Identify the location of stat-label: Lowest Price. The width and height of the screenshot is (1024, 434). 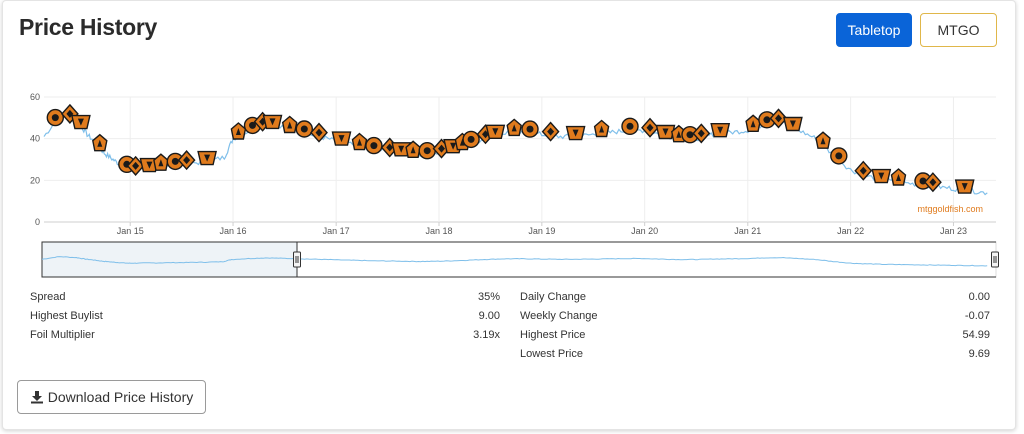
(551, 353).